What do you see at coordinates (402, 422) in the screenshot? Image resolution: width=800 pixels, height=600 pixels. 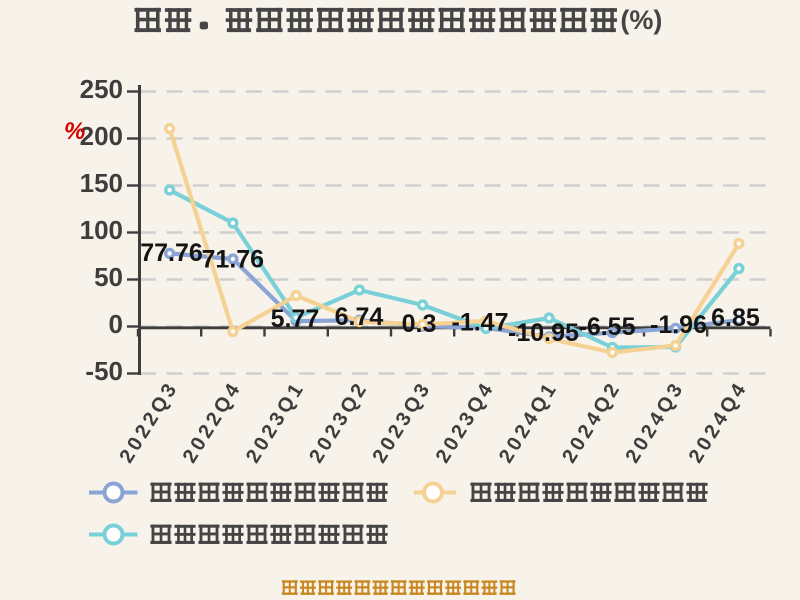 I see `svg-text: 2023Q3` at bounding box center [402, 422].